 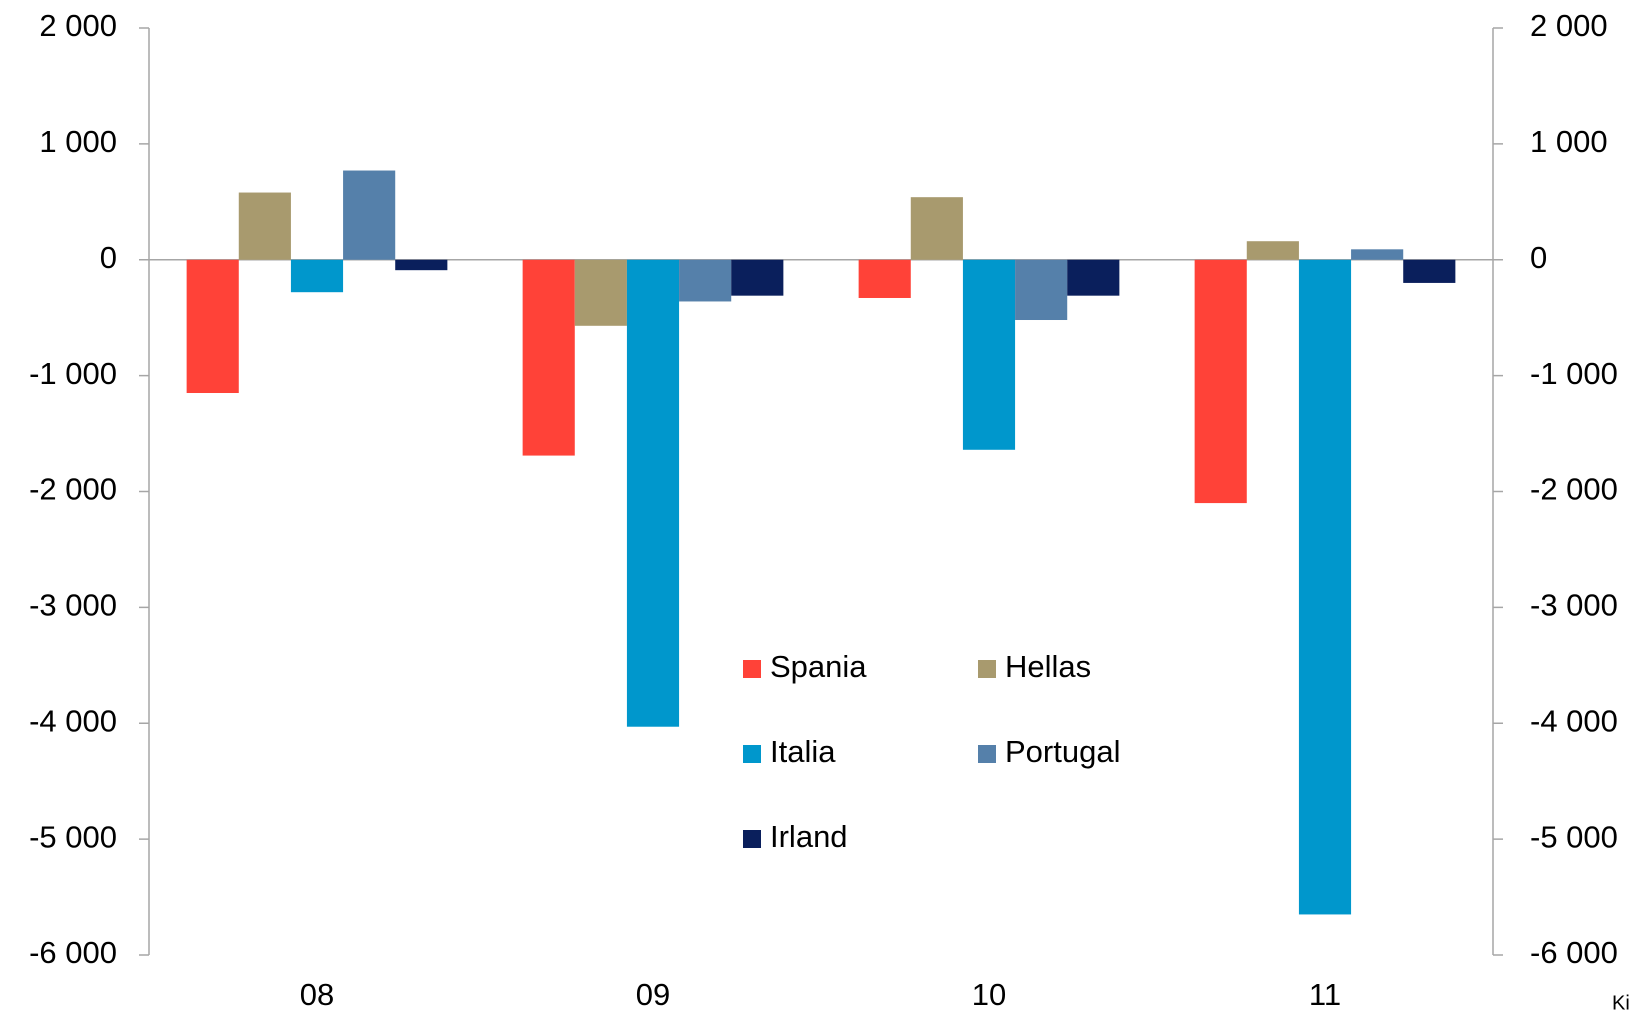 I want to click on y2-tick-label: 1 000, so click(x=1569, y=141).